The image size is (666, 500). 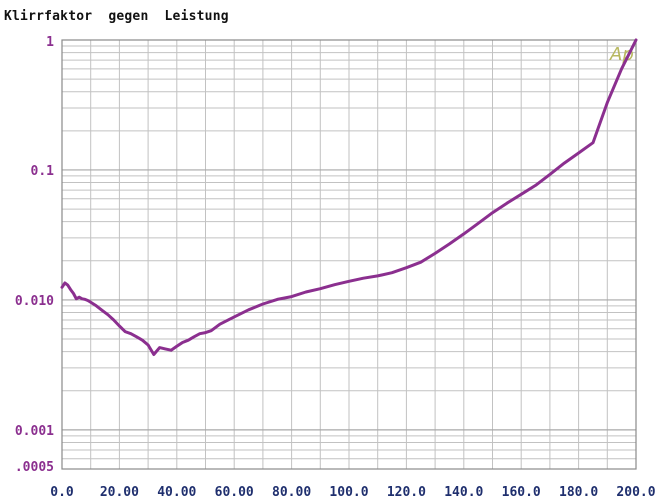 What do you see at coordinates (635, 492) in the screenshot?
I see `x-tick-label: 200.0` at bounding box center [635, 492].